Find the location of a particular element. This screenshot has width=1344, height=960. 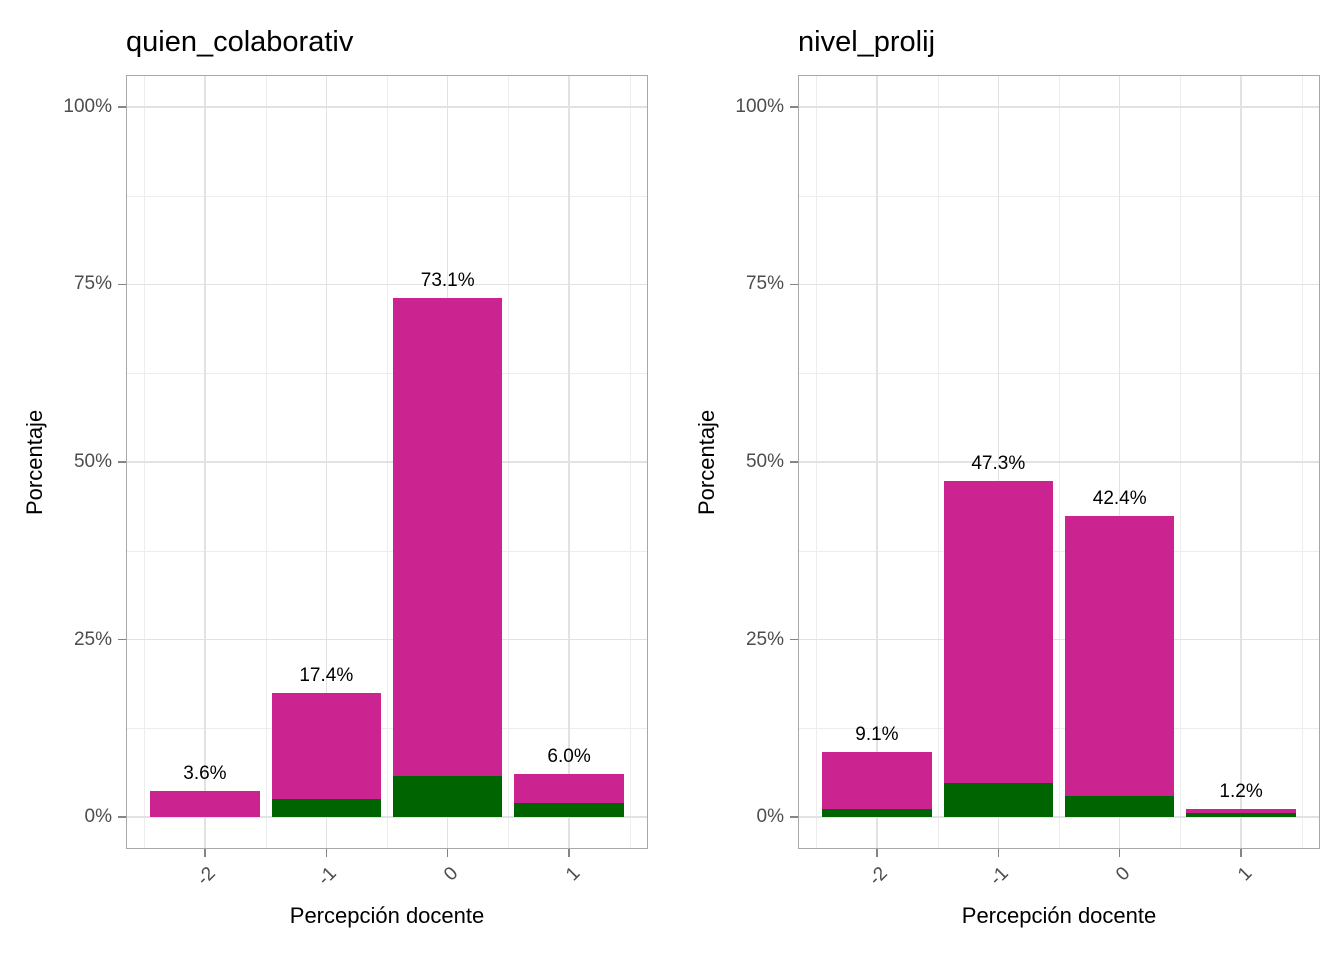

chart-title: nivel_prolij is located at coordinates (867, 42).